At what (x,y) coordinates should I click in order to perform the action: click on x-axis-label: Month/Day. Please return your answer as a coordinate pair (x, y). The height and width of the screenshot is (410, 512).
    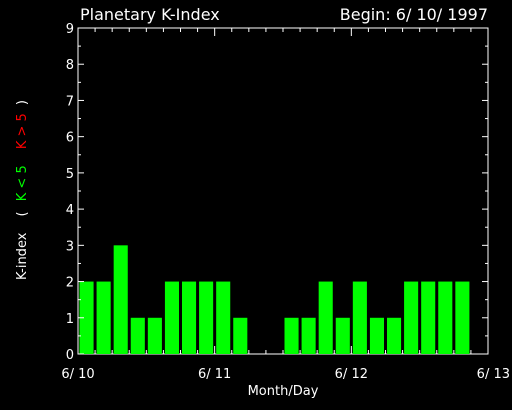
    Looking at the image, I should click on (283, 391).